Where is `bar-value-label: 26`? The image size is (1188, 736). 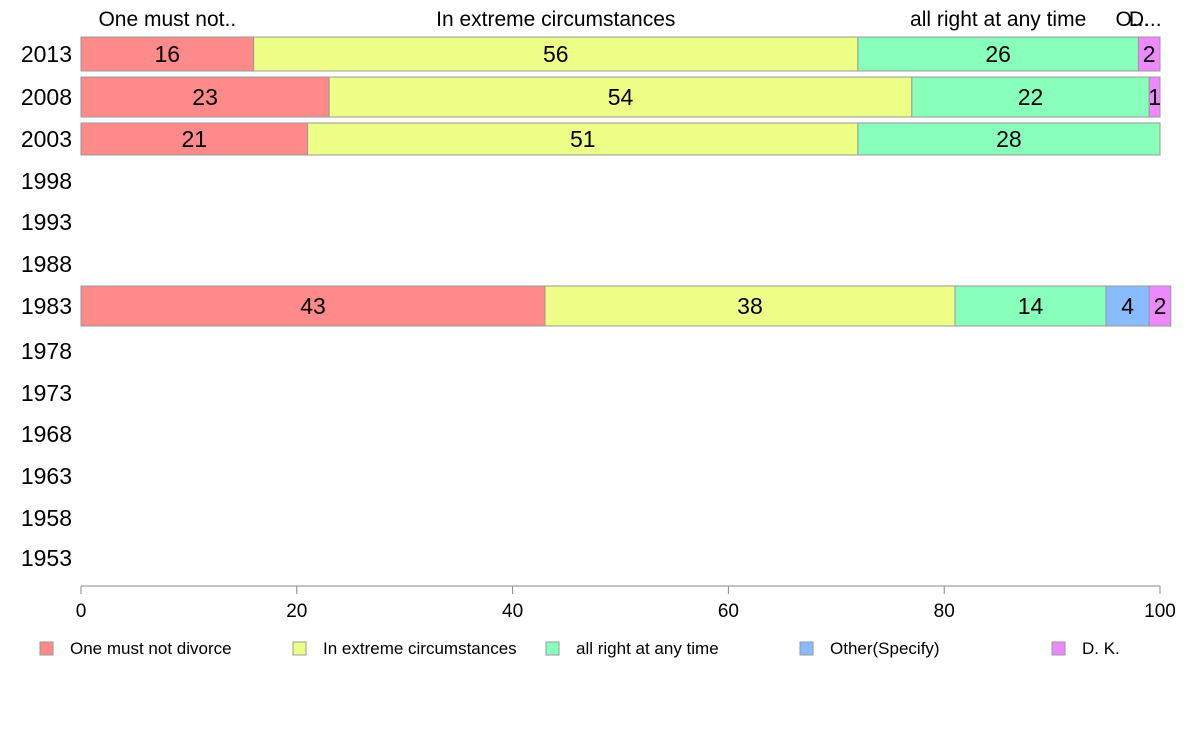
bar-value-label: 26 is located at coordinates (998, 54).